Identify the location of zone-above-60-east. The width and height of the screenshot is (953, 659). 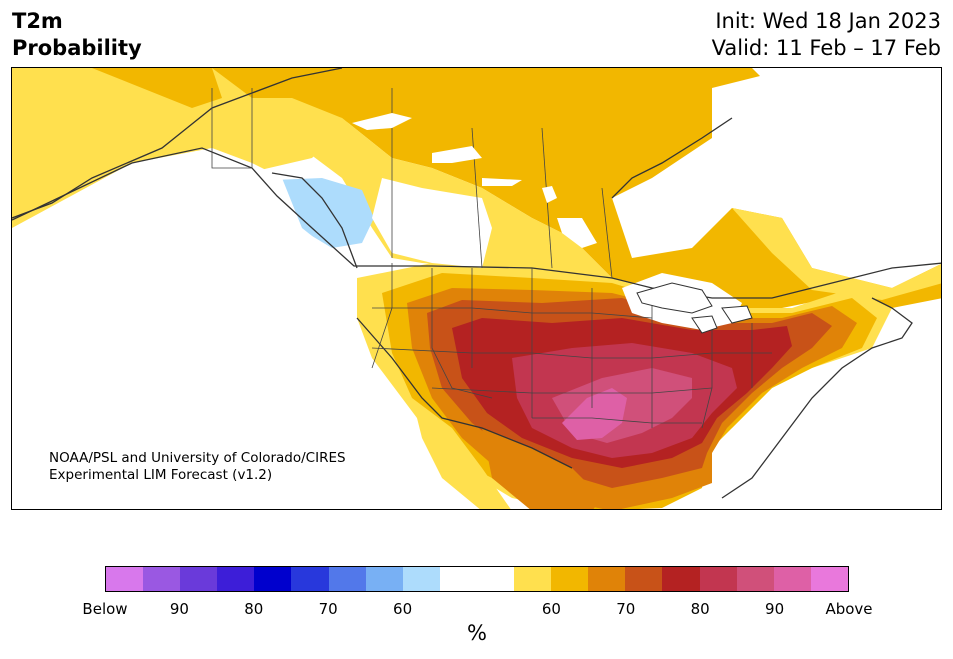
(836, 254).